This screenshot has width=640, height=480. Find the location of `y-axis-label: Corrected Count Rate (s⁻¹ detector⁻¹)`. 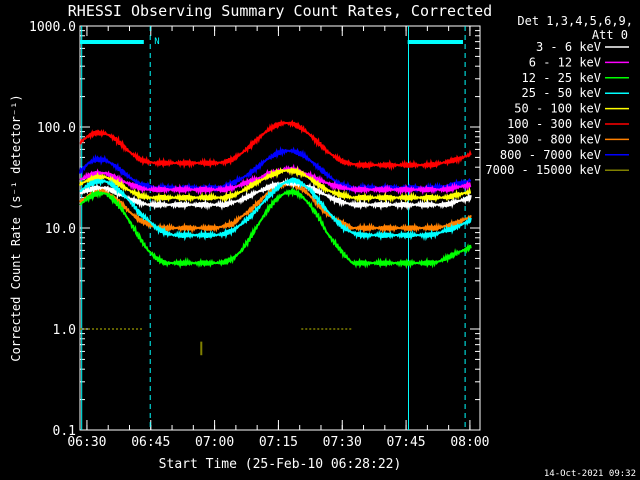

y-axis-label: Corrected Count Rate (s⁻¹ detector⁻¹) is located at coordinates (16, 227).